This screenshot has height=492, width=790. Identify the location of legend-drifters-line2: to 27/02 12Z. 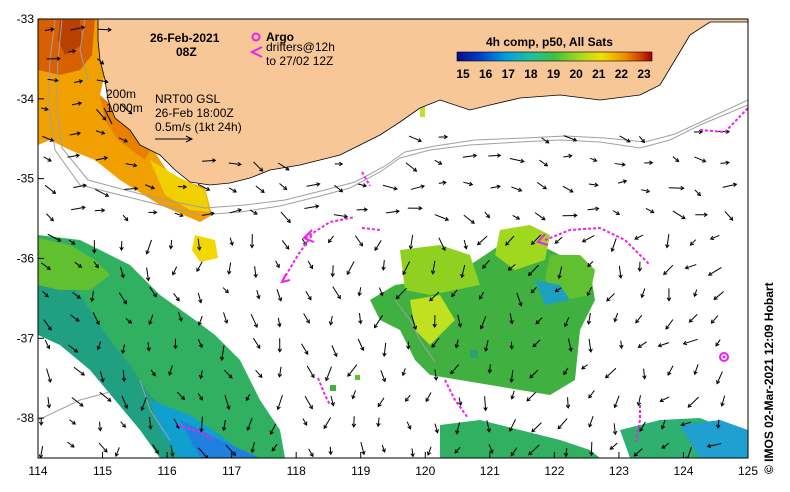
(299, 61).